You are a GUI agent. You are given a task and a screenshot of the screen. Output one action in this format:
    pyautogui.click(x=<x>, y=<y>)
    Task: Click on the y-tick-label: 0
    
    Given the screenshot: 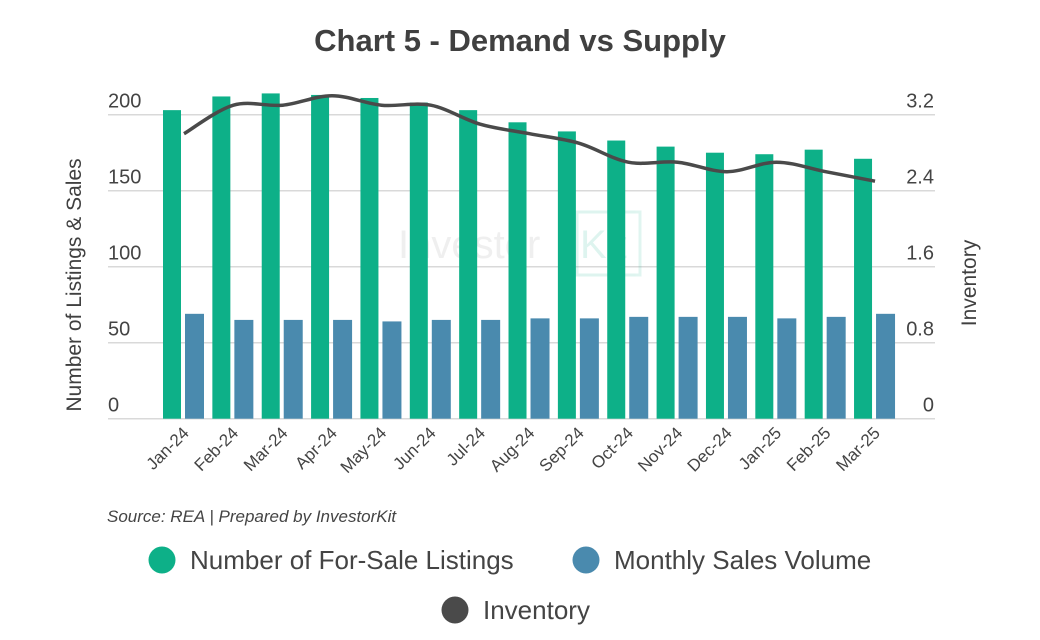 What is the action you would take?
    pyautogui.click(x=113, y=406)
    